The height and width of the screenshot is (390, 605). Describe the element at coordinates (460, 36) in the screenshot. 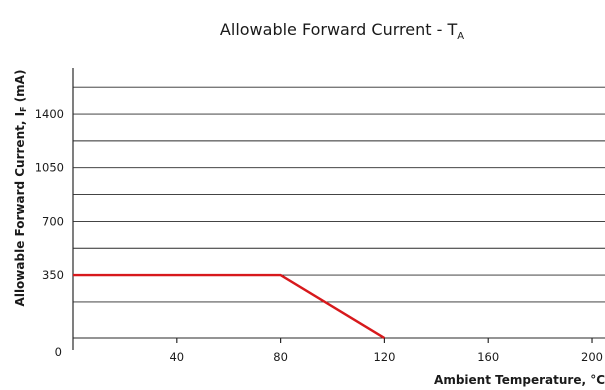

I see `chart-title-subscript: A` at that location.